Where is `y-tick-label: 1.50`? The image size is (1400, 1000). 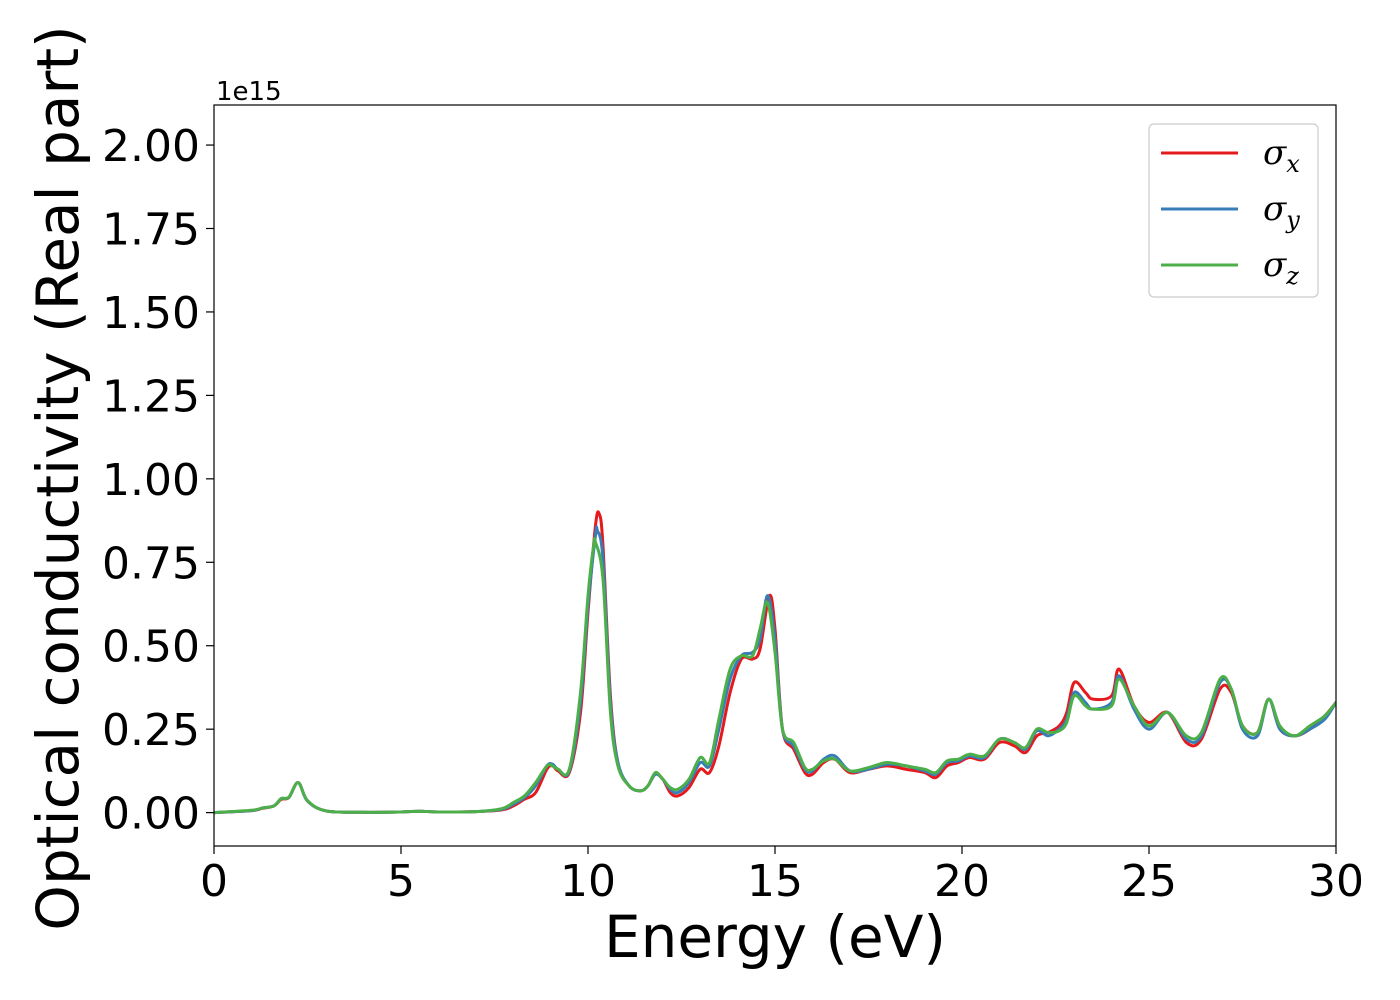 y-tick-label: 1.50 is located at coordinates (151, 313).